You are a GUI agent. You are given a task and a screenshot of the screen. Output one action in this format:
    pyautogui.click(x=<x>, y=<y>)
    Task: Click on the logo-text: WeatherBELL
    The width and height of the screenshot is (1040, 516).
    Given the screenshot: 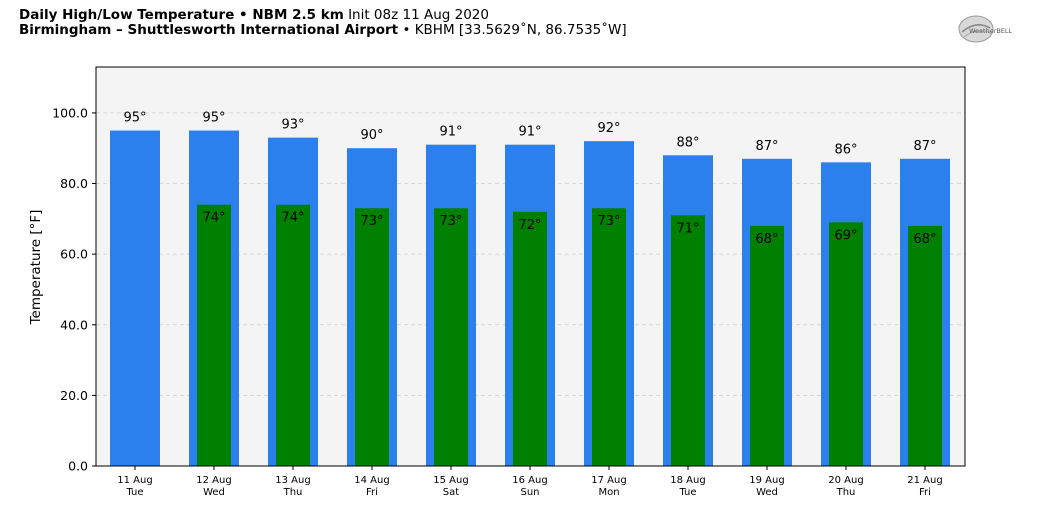 What is the action you would take?
    pyautogui.click(x=991, y=31)
    